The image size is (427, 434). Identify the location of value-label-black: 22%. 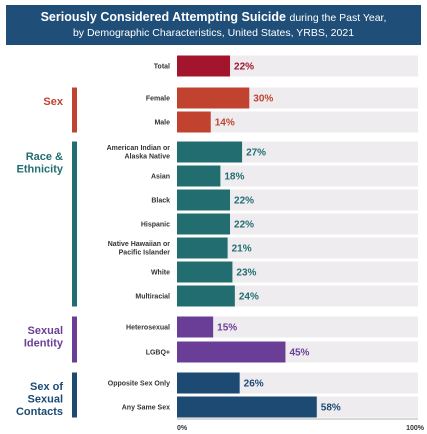
(244, 201).